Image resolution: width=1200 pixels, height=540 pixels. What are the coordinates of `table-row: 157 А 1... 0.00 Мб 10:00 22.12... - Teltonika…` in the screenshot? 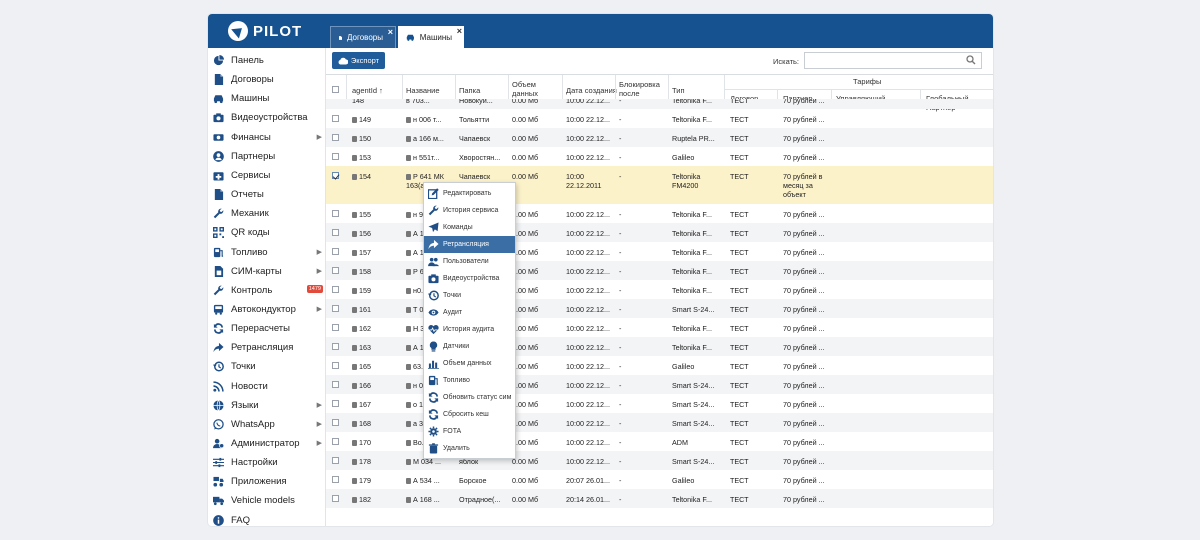 It's located at (659, 251).